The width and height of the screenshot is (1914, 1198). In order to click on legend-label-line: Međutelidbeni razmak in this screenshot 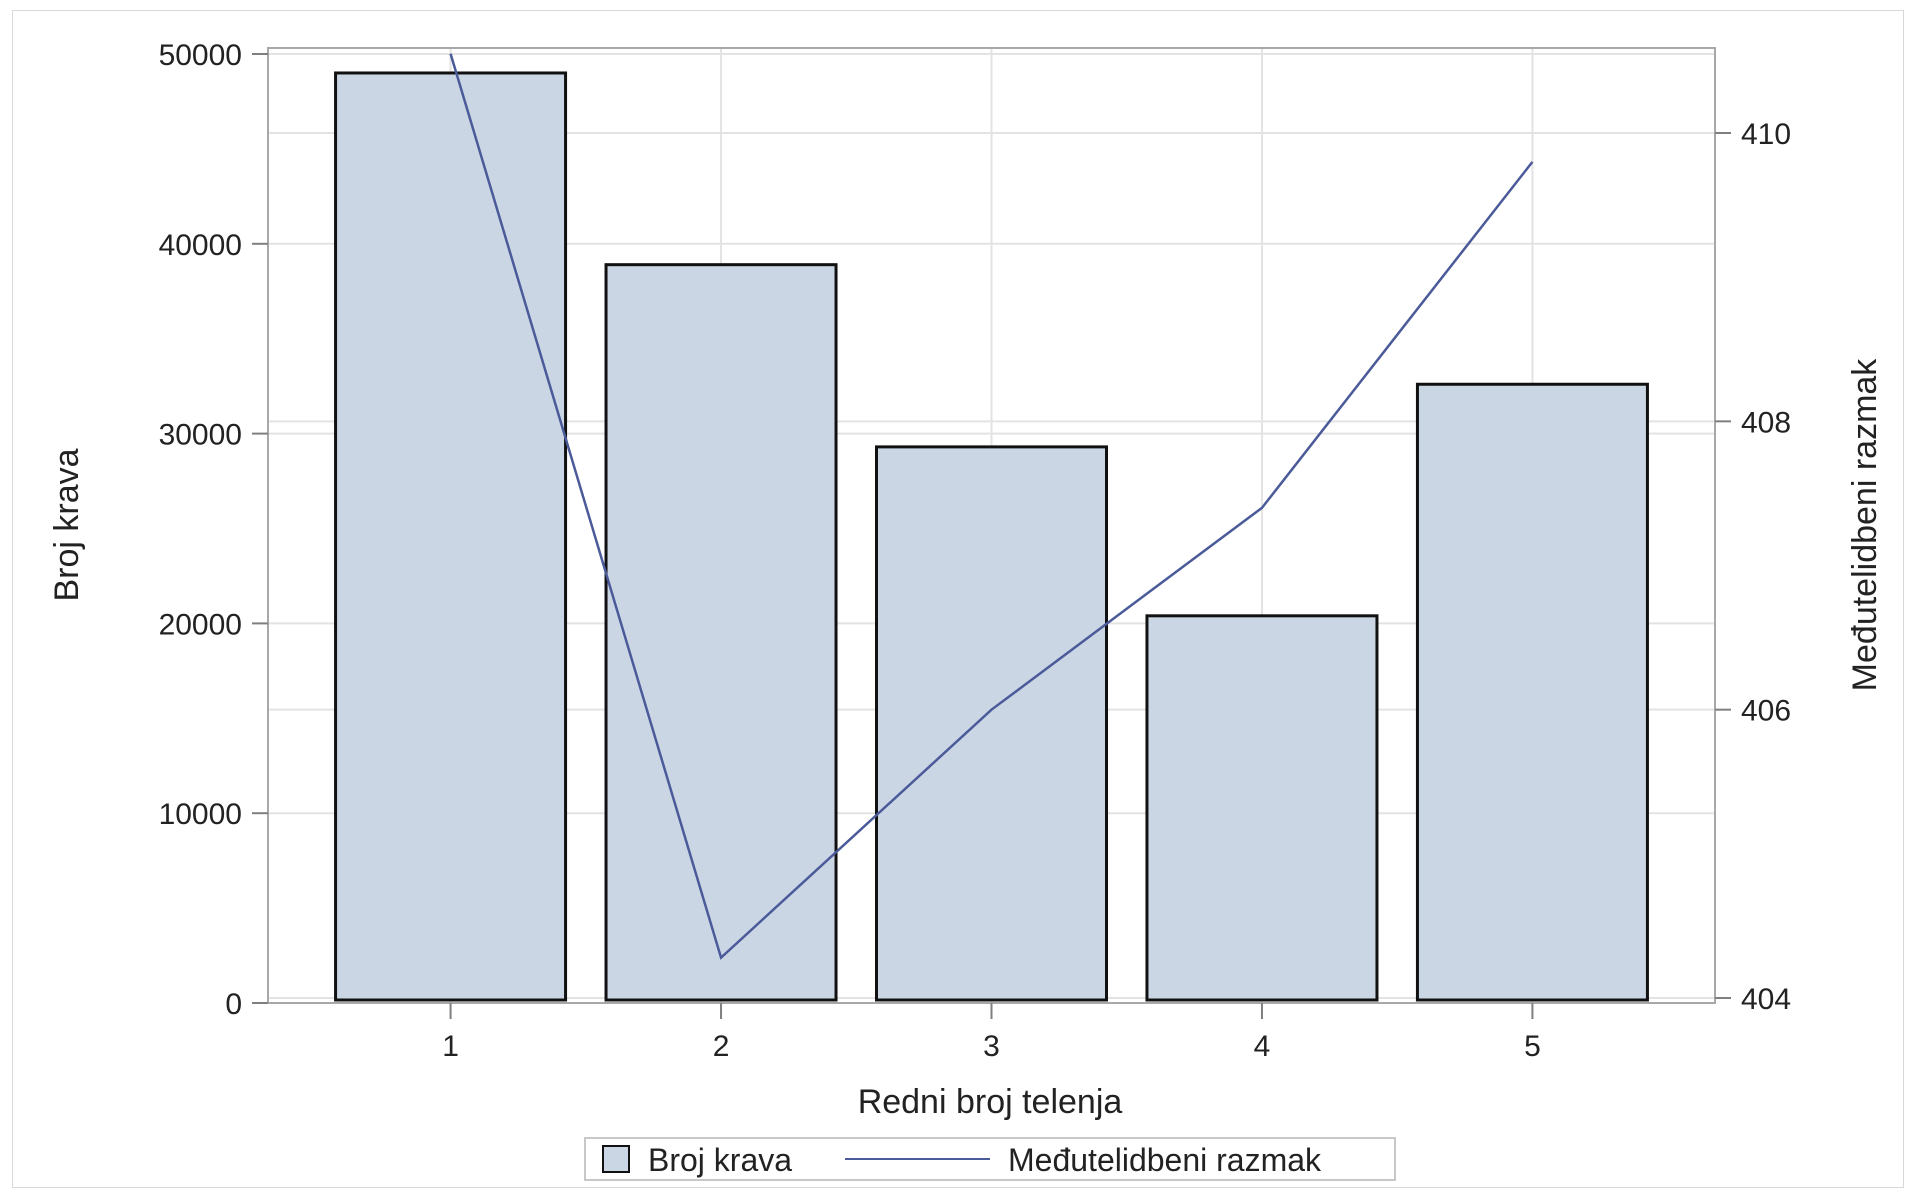, I will do `click(1165, 1160)`.